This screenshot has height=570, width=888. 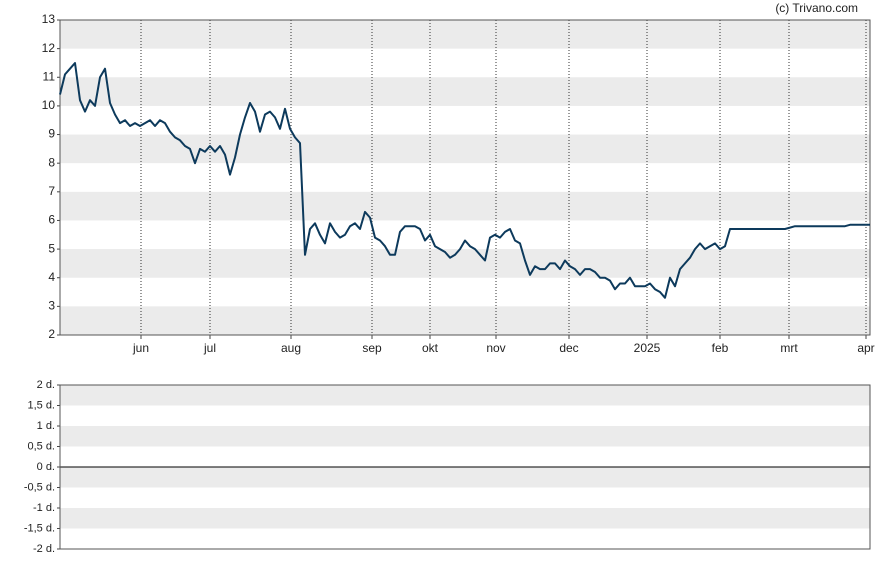 I want to click on y-tick-label: -1 d., so click(x=44, y=508).